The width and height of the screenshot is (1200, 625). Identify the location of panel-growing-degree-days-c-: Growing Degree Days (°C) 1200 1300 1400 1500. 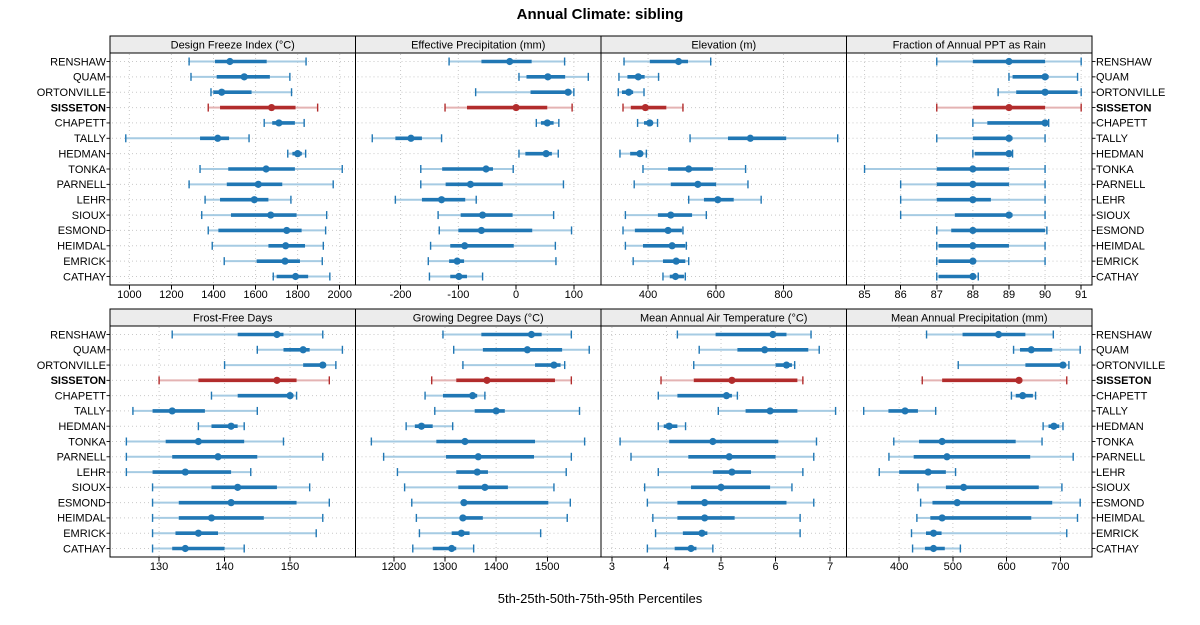
(478, 440).